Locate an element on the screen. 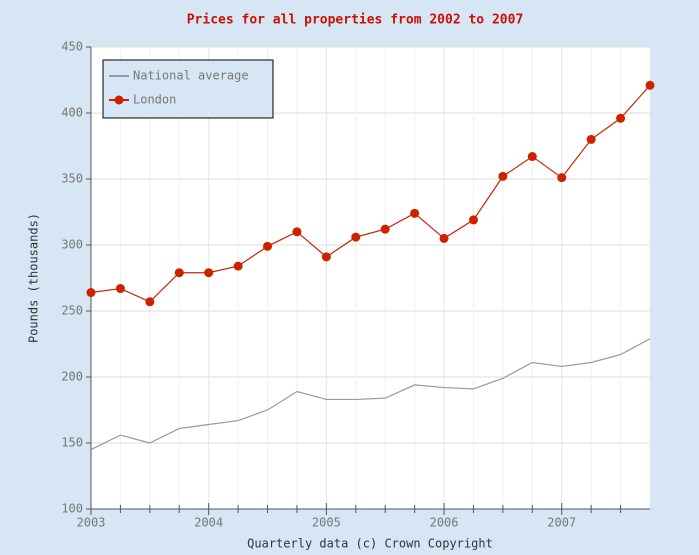 Image resolution: width=699 pixels, height=555 pixels. y-tick-label: 250 is located at coordinates (72, 311).